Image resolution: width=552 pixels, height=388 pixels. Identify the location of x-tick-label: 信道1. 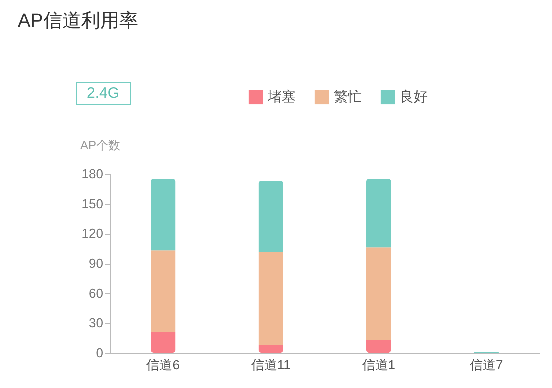
(379, 365).